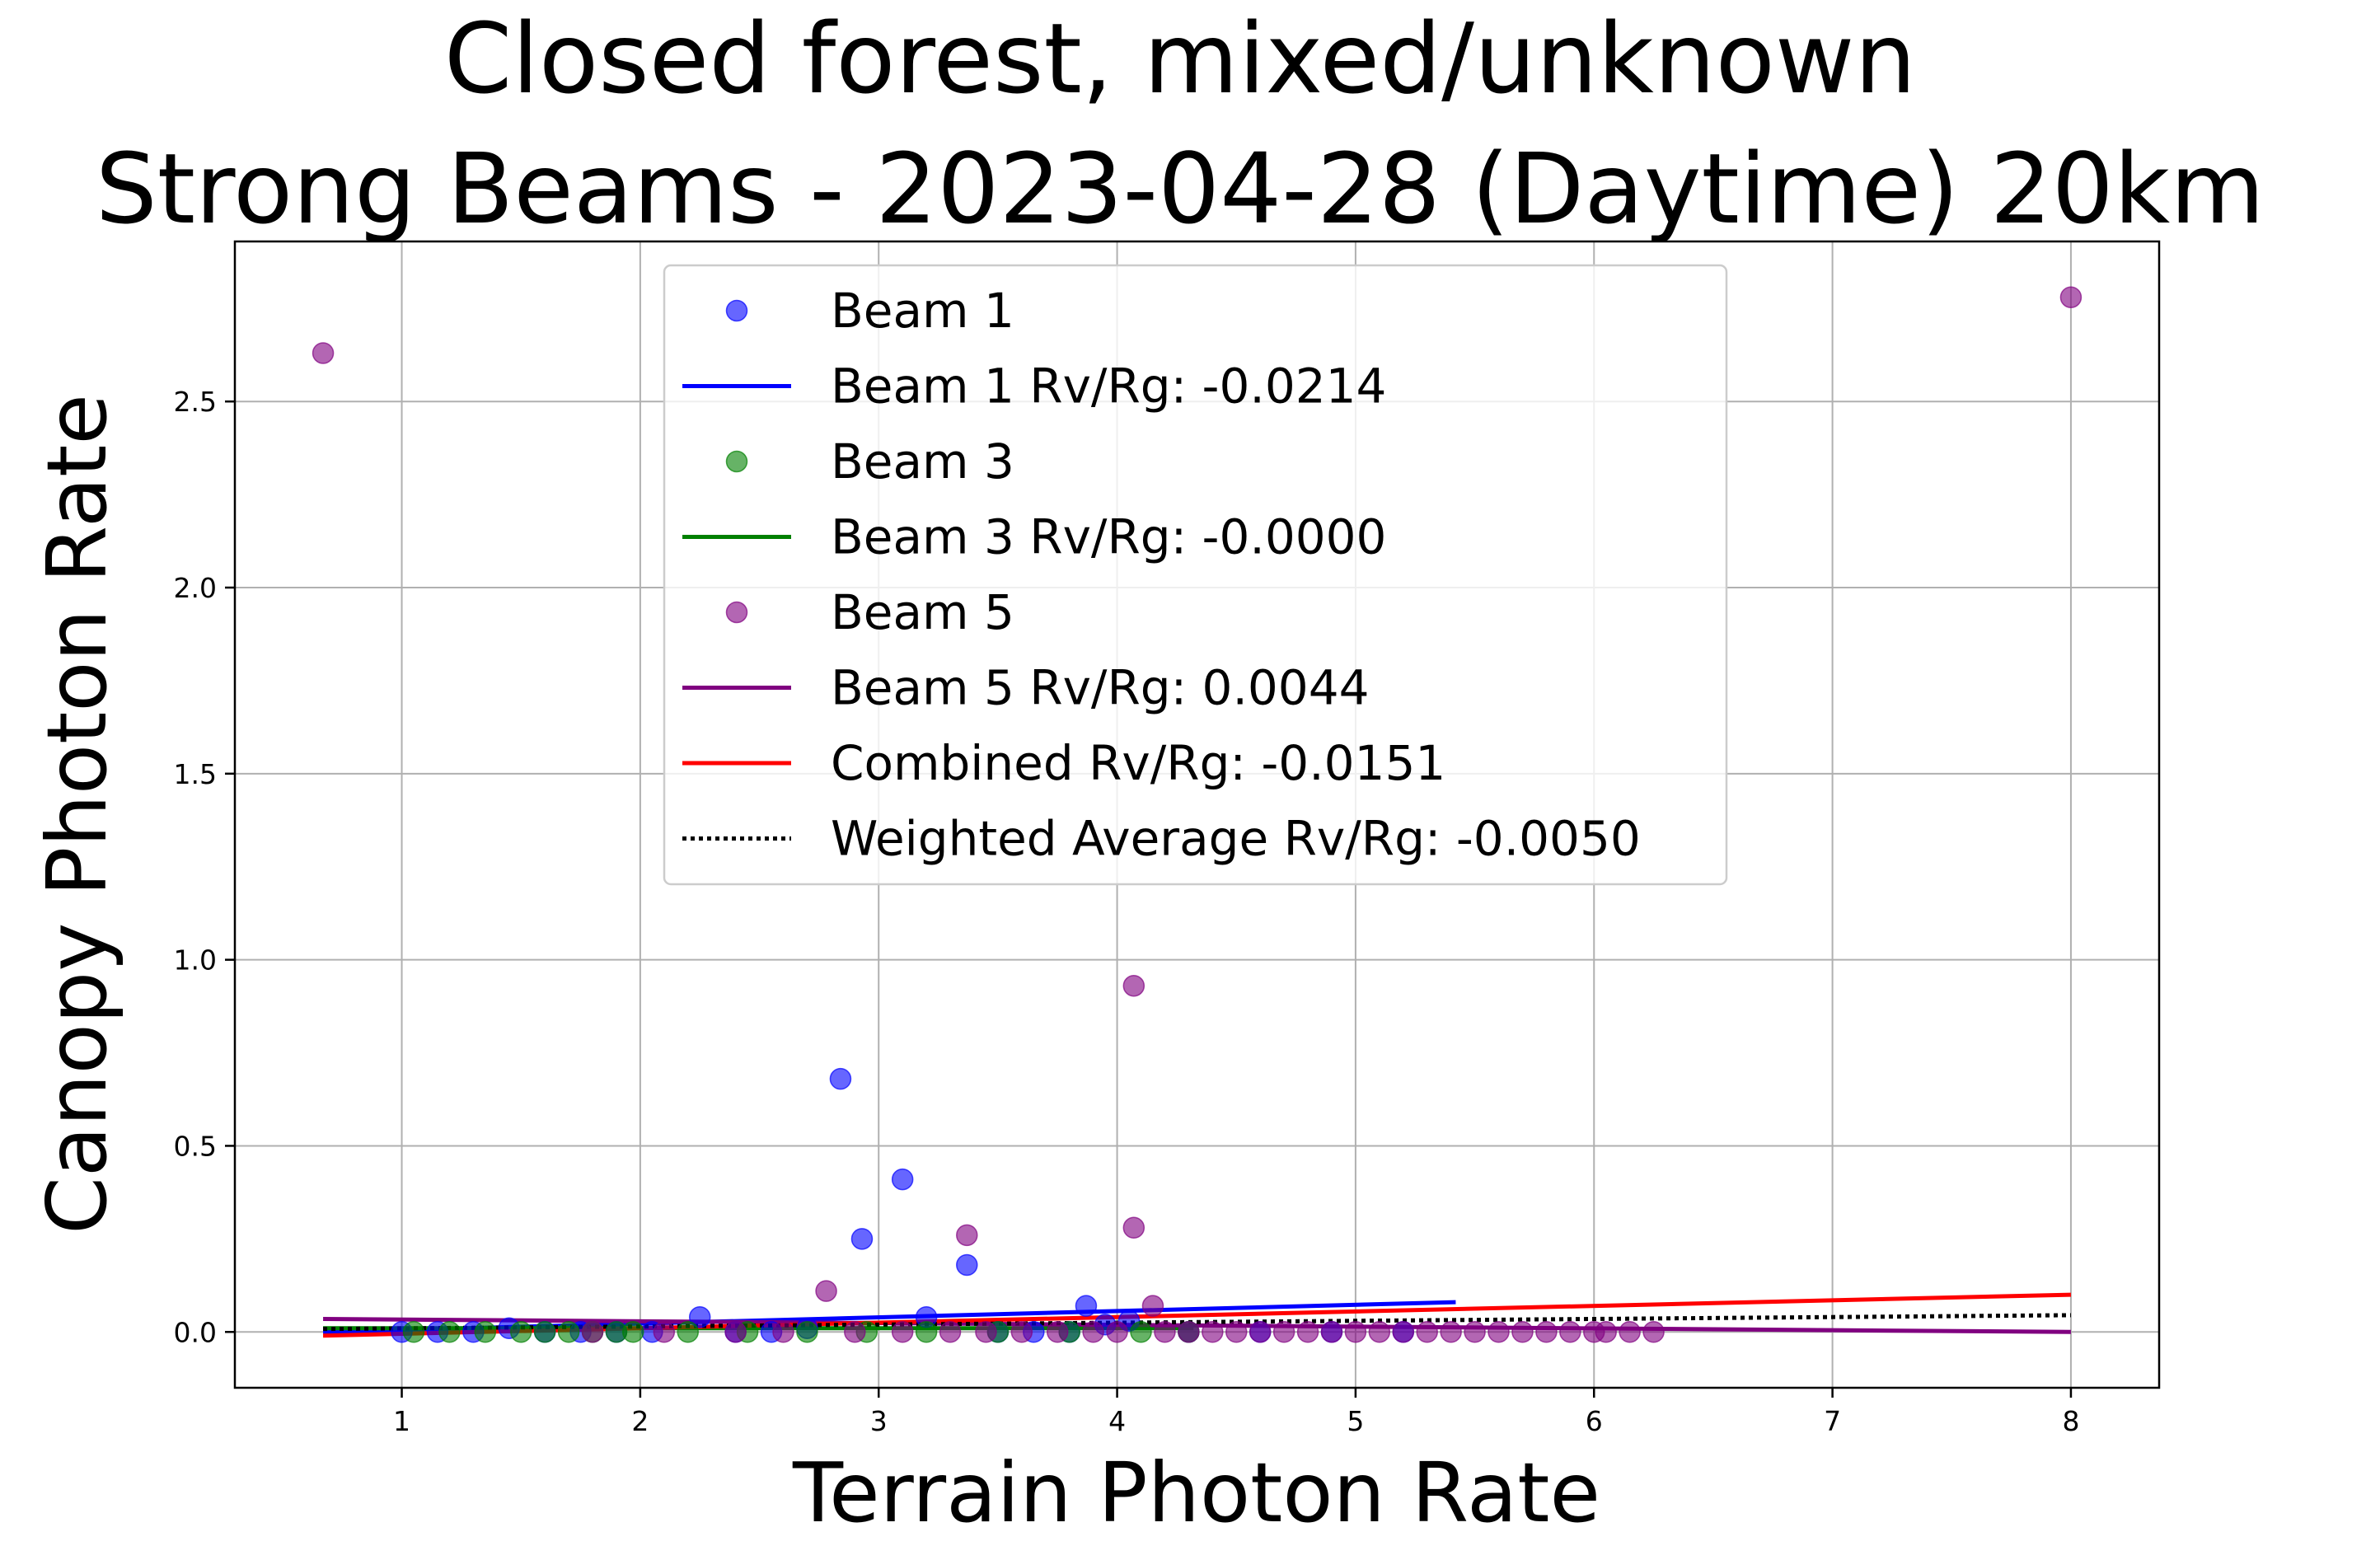  What do you see at coordinates (77, 814) in the screenshot?
I see `y-axis-label: Canopy Photon Rate` at bounding box center [77, 814].